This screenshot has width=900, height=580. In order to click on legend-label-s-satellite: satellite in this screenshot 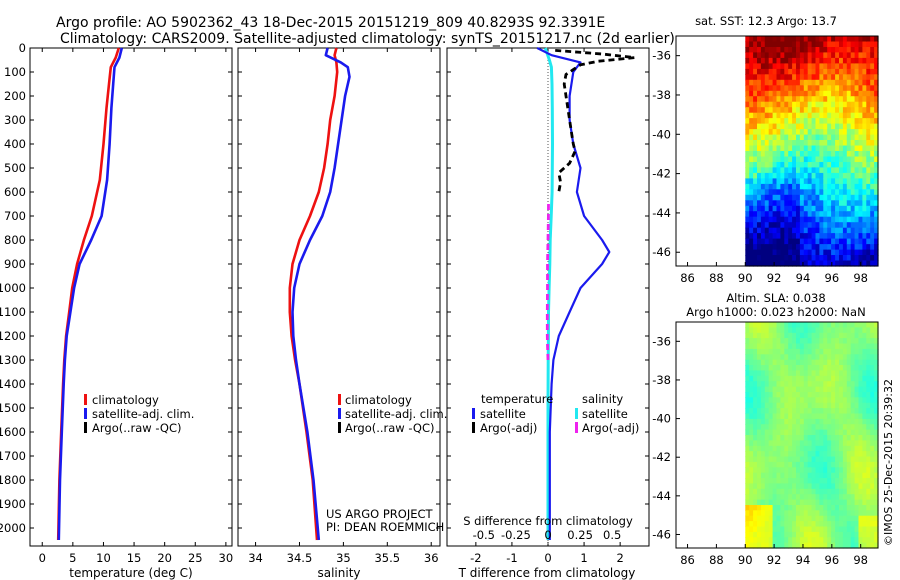, I will do `click(605, 414)`.